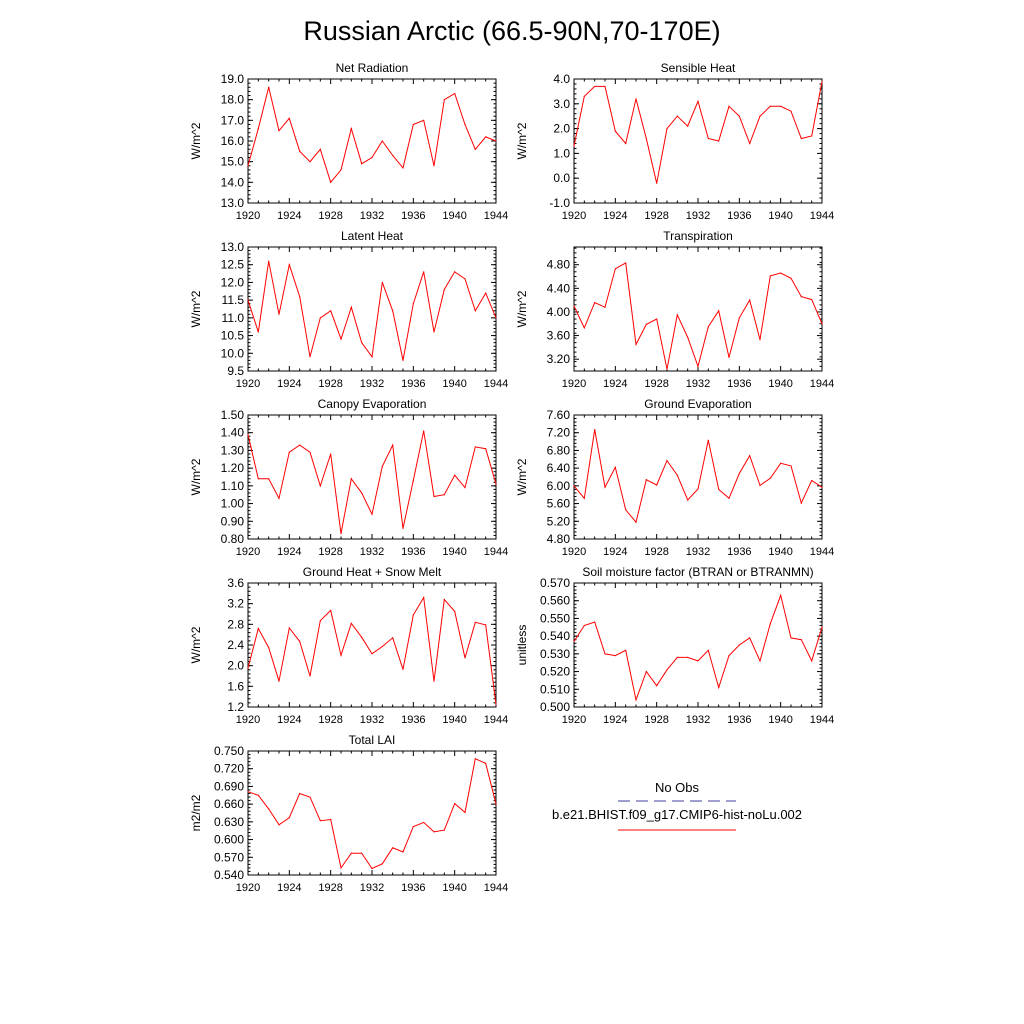  Describe the element at coordinates (233, 486) in the screenshot. I see `y-tick-label: 1.10` at that location.